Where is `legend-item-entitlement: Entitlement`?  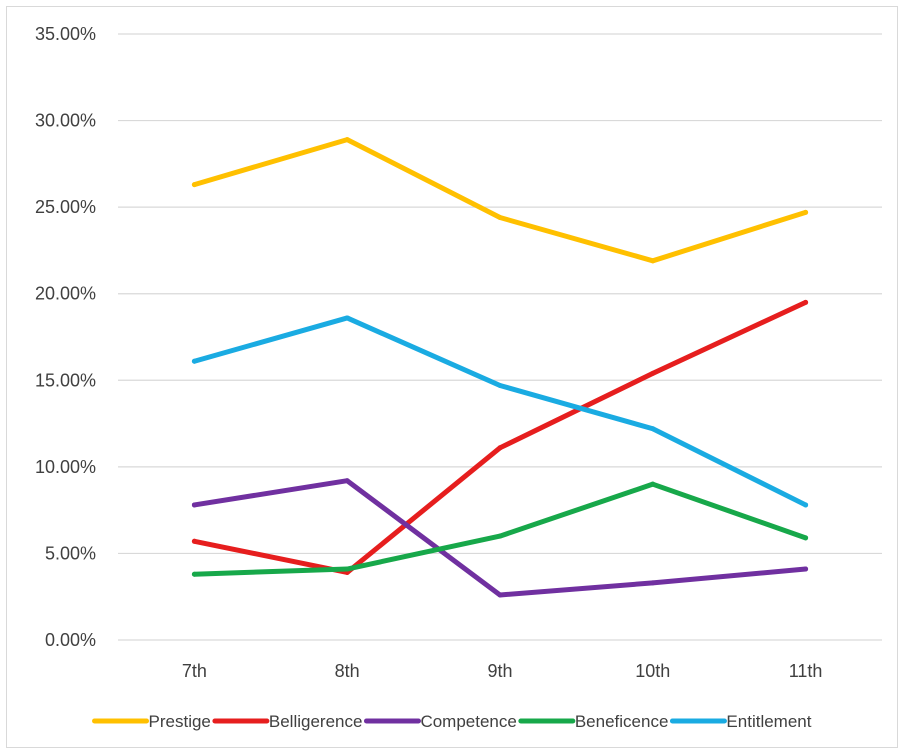
legend-item-entitlement: Entitlement is located at coordinates (740, 721).